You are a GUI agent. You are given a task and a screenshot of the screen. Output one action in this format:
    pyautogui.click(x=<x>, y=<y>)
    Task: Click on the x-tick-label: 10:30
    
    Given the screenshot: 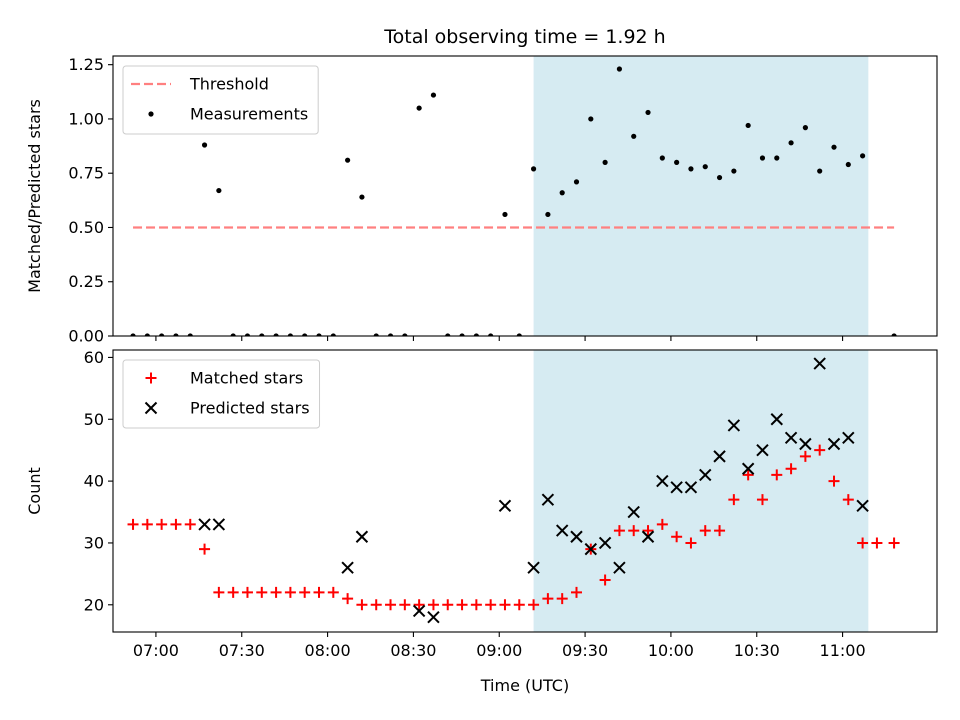 What is the action you would take?
    pyautogui.click(x=757, y=650)
    